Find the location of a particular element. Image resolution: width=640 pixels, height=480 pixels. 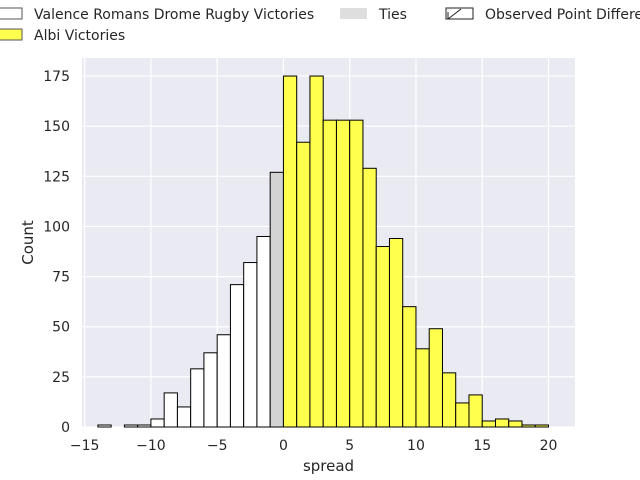

y-tick-label: 125 is located at coordinates (56, 177).